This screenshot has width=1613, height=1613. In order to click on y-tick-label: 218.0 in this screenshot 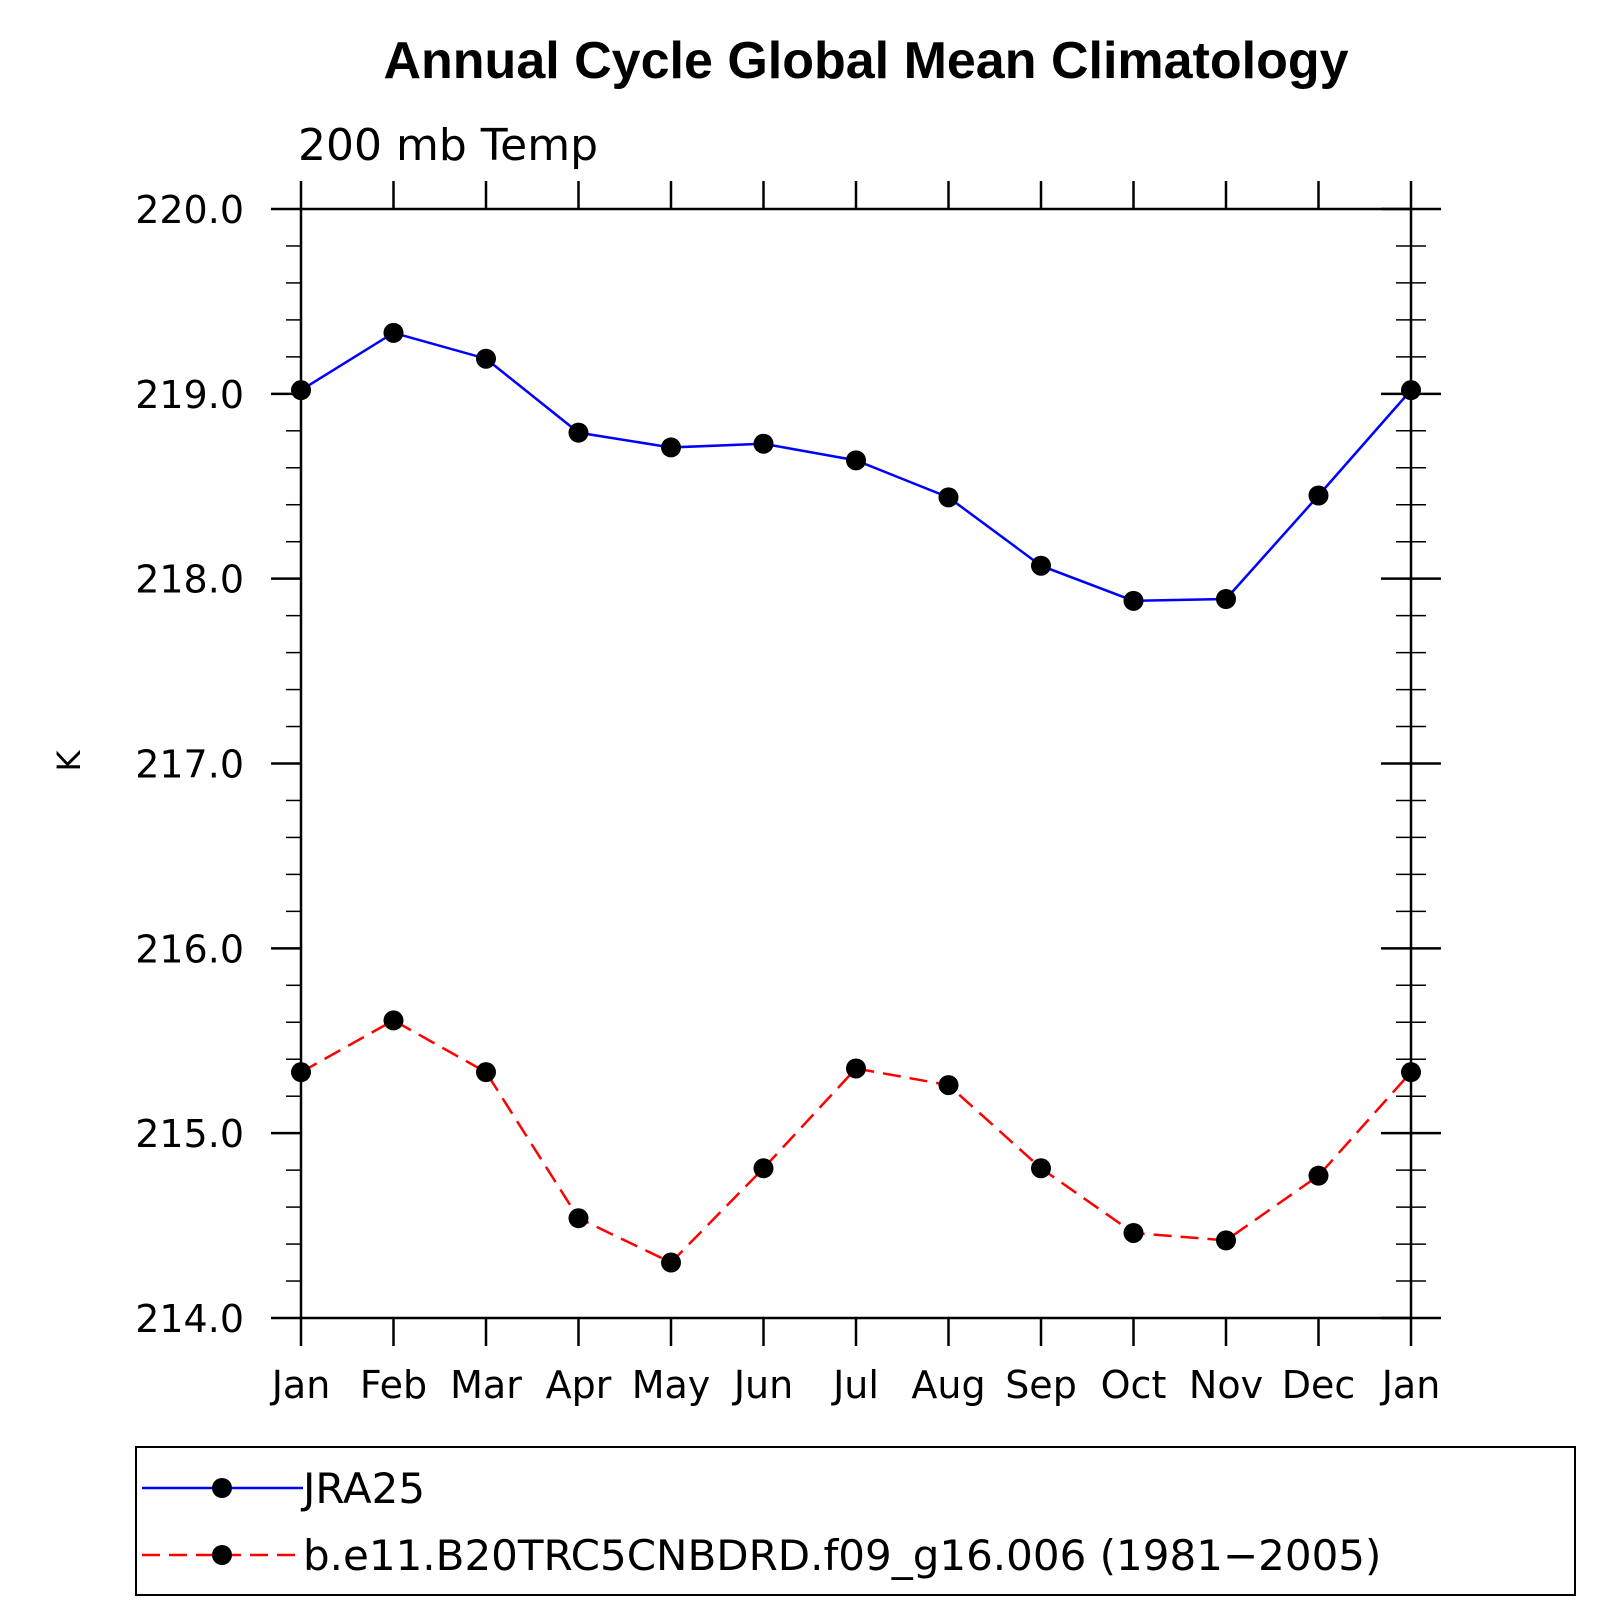, I will do `click(189, 580)`.